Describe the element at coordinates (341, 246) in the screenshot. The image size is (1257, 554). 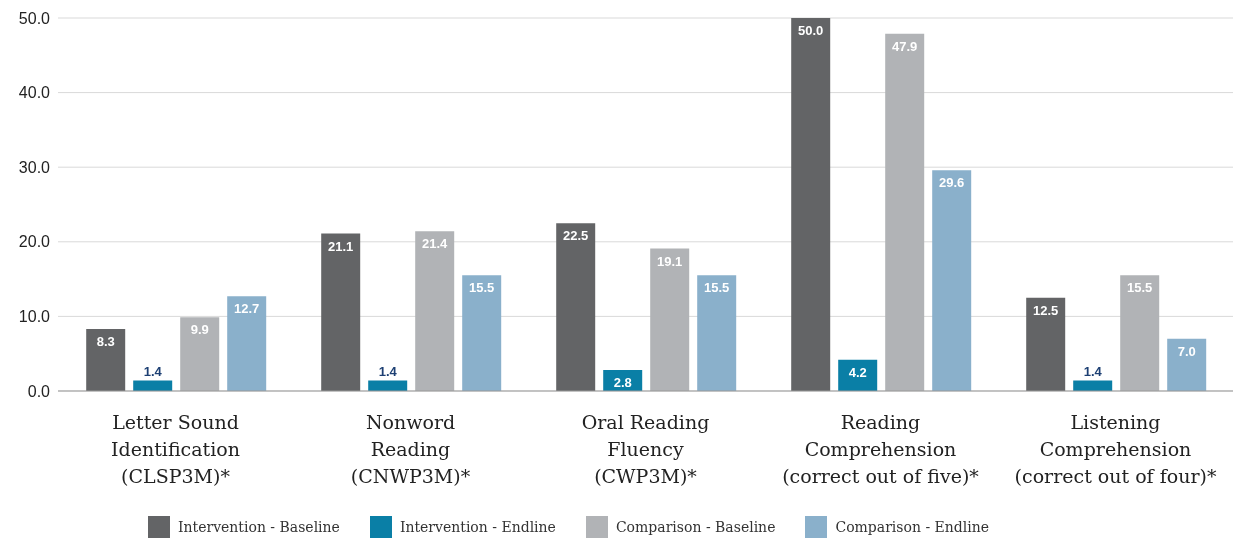
I see `data-label: 21.1` at that location.